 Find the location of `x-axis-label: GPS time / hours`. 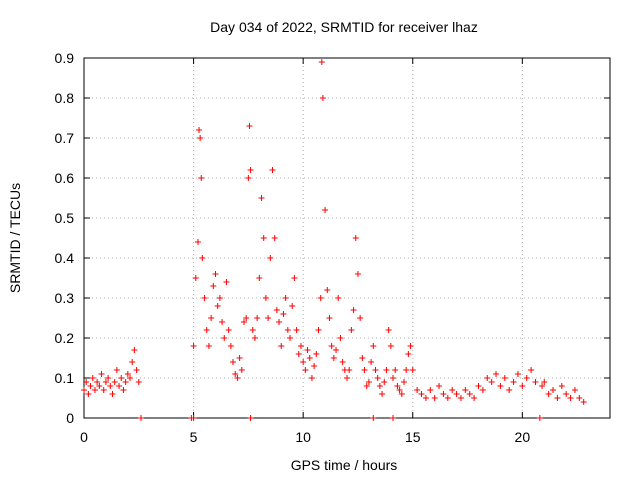

x-axis-label: GPS time / hours is located at coordinates (344, 465).